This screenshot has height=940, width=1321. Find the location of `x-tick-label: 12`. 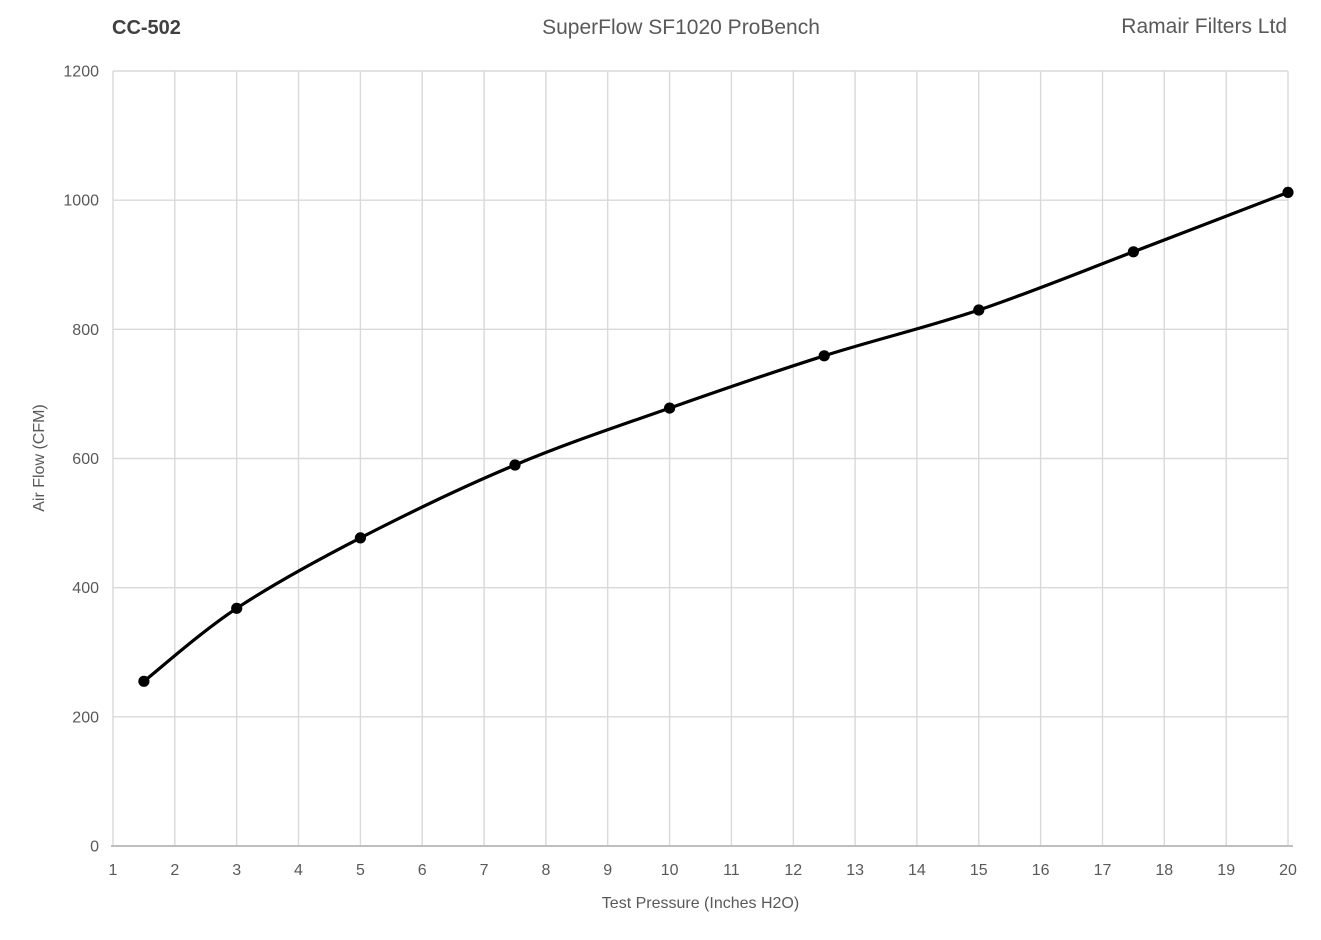

x-tick-label: 12 is located at coordinates (793, 870).